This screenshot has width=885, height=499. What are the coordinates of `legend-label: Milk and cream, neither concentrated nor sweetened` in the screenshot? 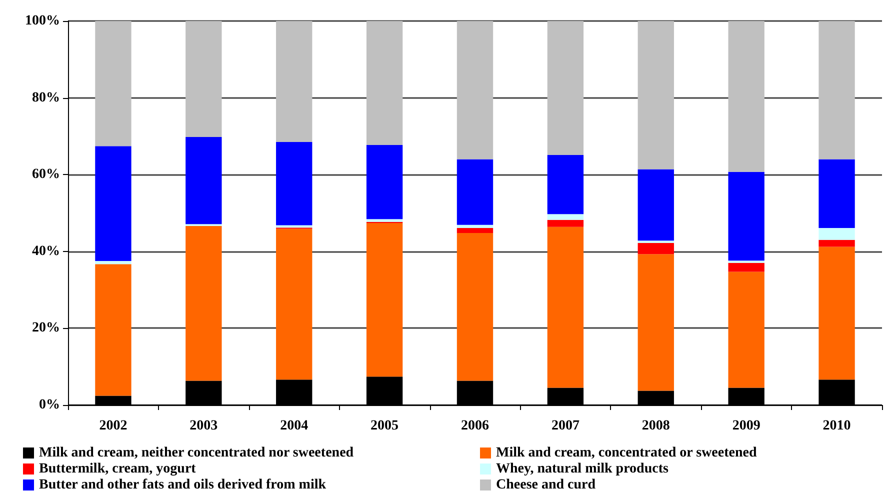 It's located at (196, 453).